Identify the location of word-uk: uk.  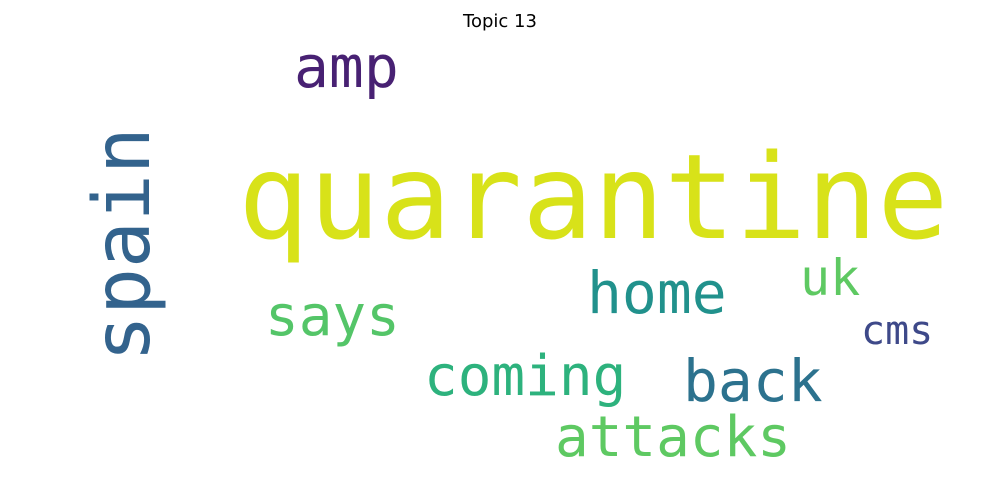
(830, 278).